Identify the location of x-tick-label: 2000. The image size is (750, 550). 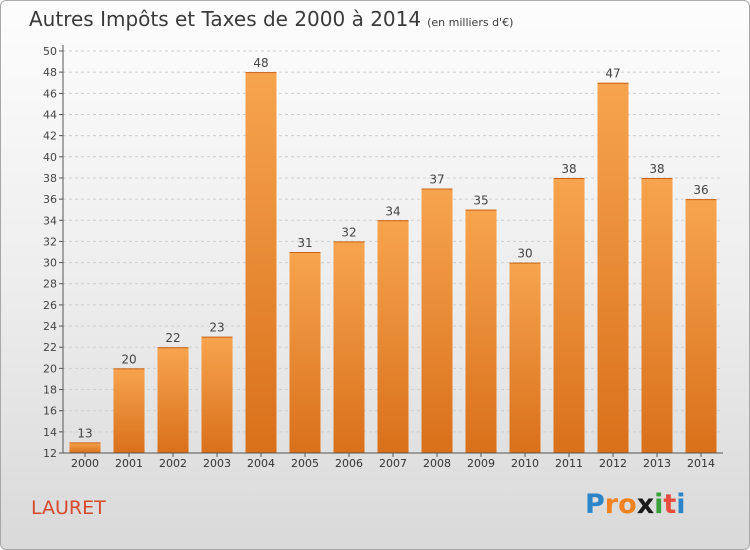
(85, 463).